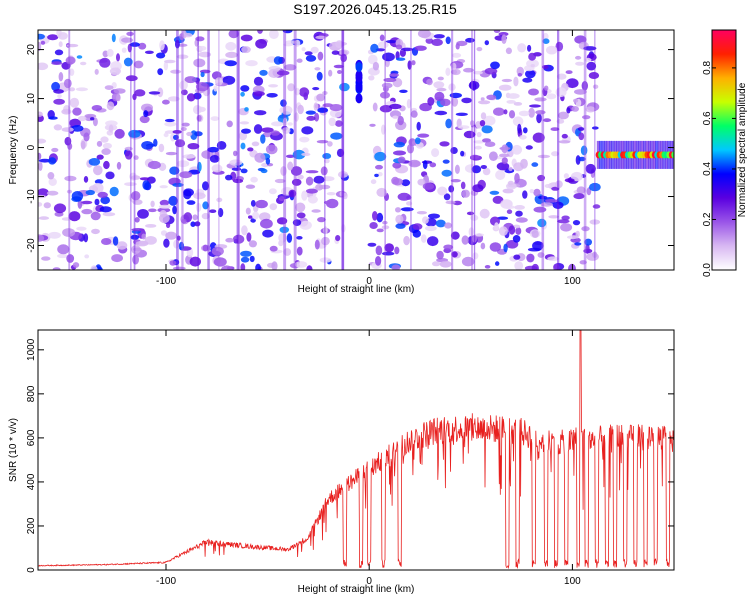 The height and width of the screenshot is (600, 750). I want to click on y-tick-label: 800, so click(31, 393).